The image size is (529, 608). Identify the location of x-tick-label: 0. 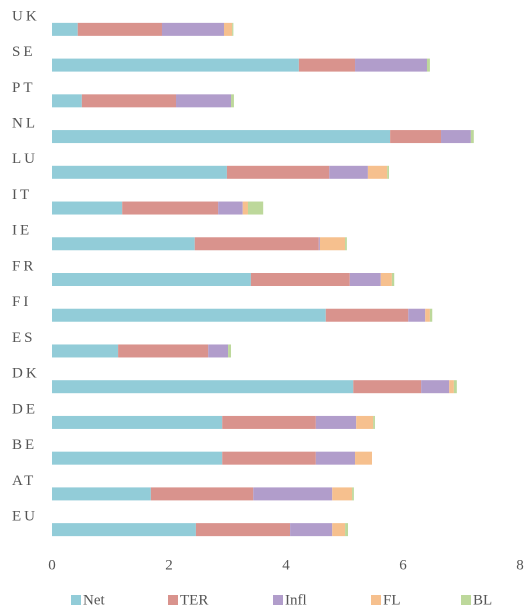
(52, 565).